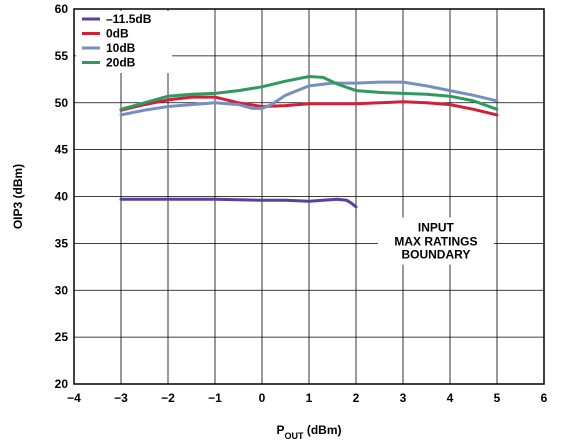 The image size is (562, 444). Describe the element at coordinates (295, 436) in the screenshot. I see `x-axis-label-sub: OUT` at that location.